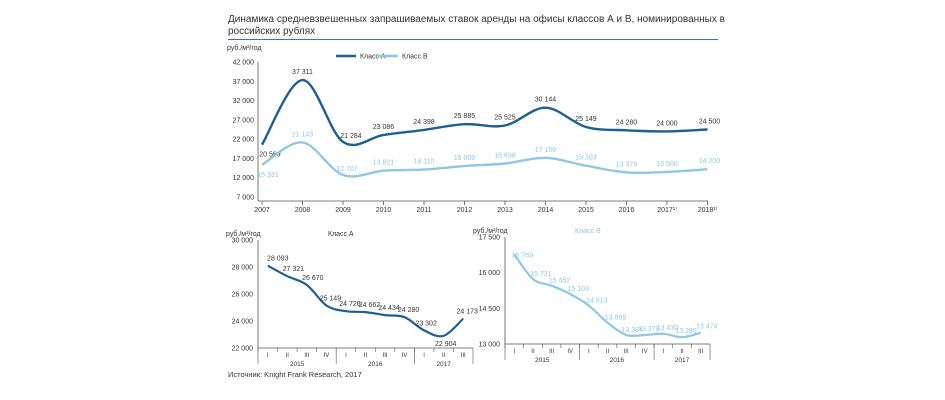  What do you see at coordinates (446, 344) in the screenshot?
I see `data-label: 22 904` at bounding box center [446, 344].